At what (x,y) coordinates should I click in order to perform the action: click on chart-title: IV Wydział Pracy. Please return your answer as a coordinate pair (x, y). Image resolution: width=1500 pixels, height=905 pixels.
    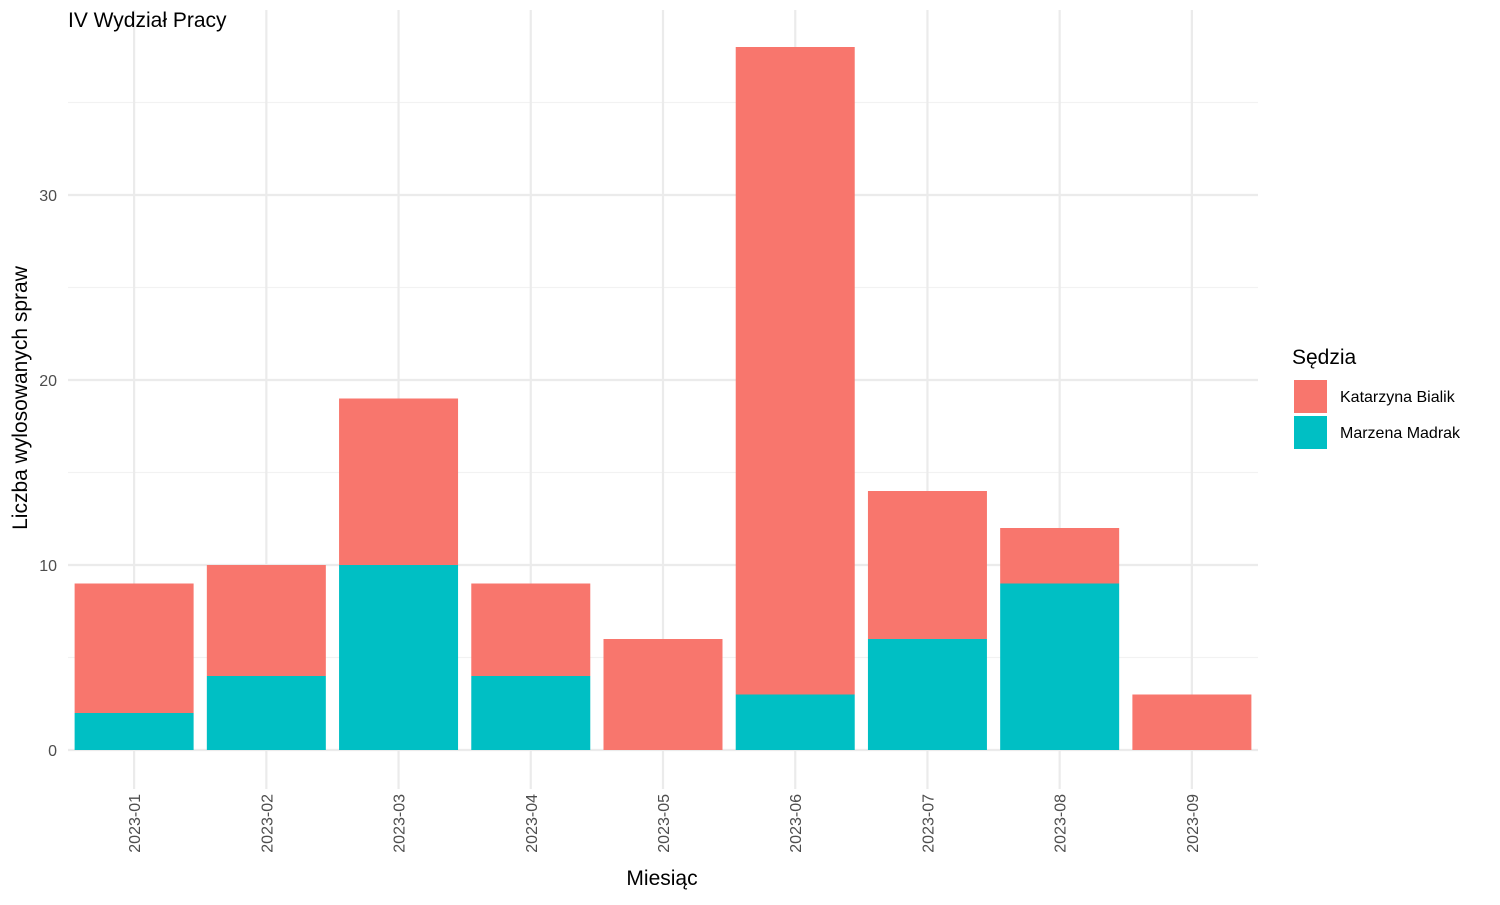
    Looking at the image, I should click on (147, 20).